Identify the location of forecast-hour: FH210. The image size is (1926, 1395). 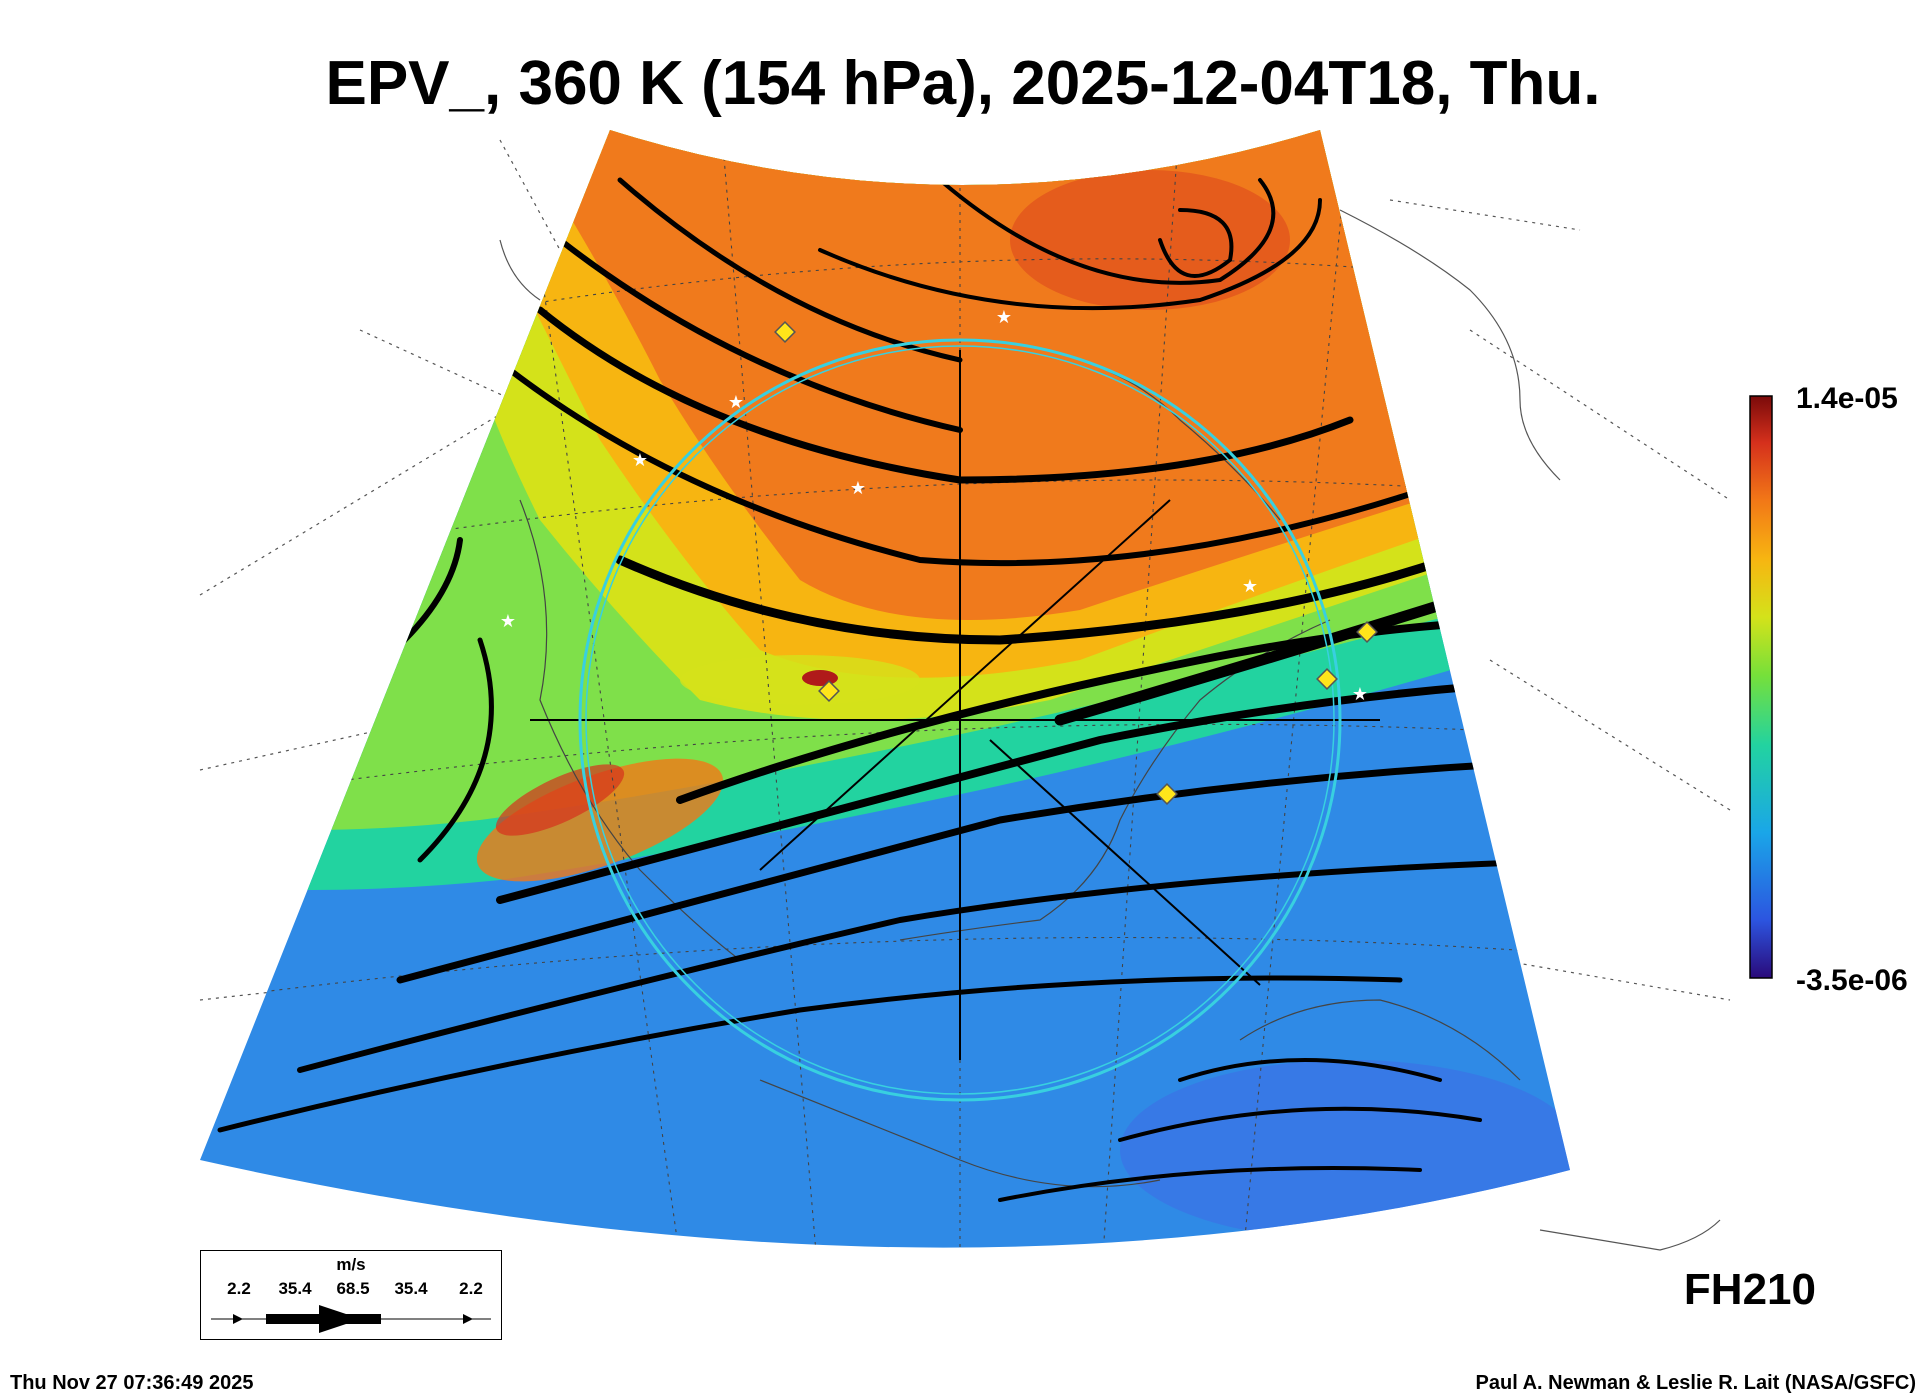
(1749, 1289).